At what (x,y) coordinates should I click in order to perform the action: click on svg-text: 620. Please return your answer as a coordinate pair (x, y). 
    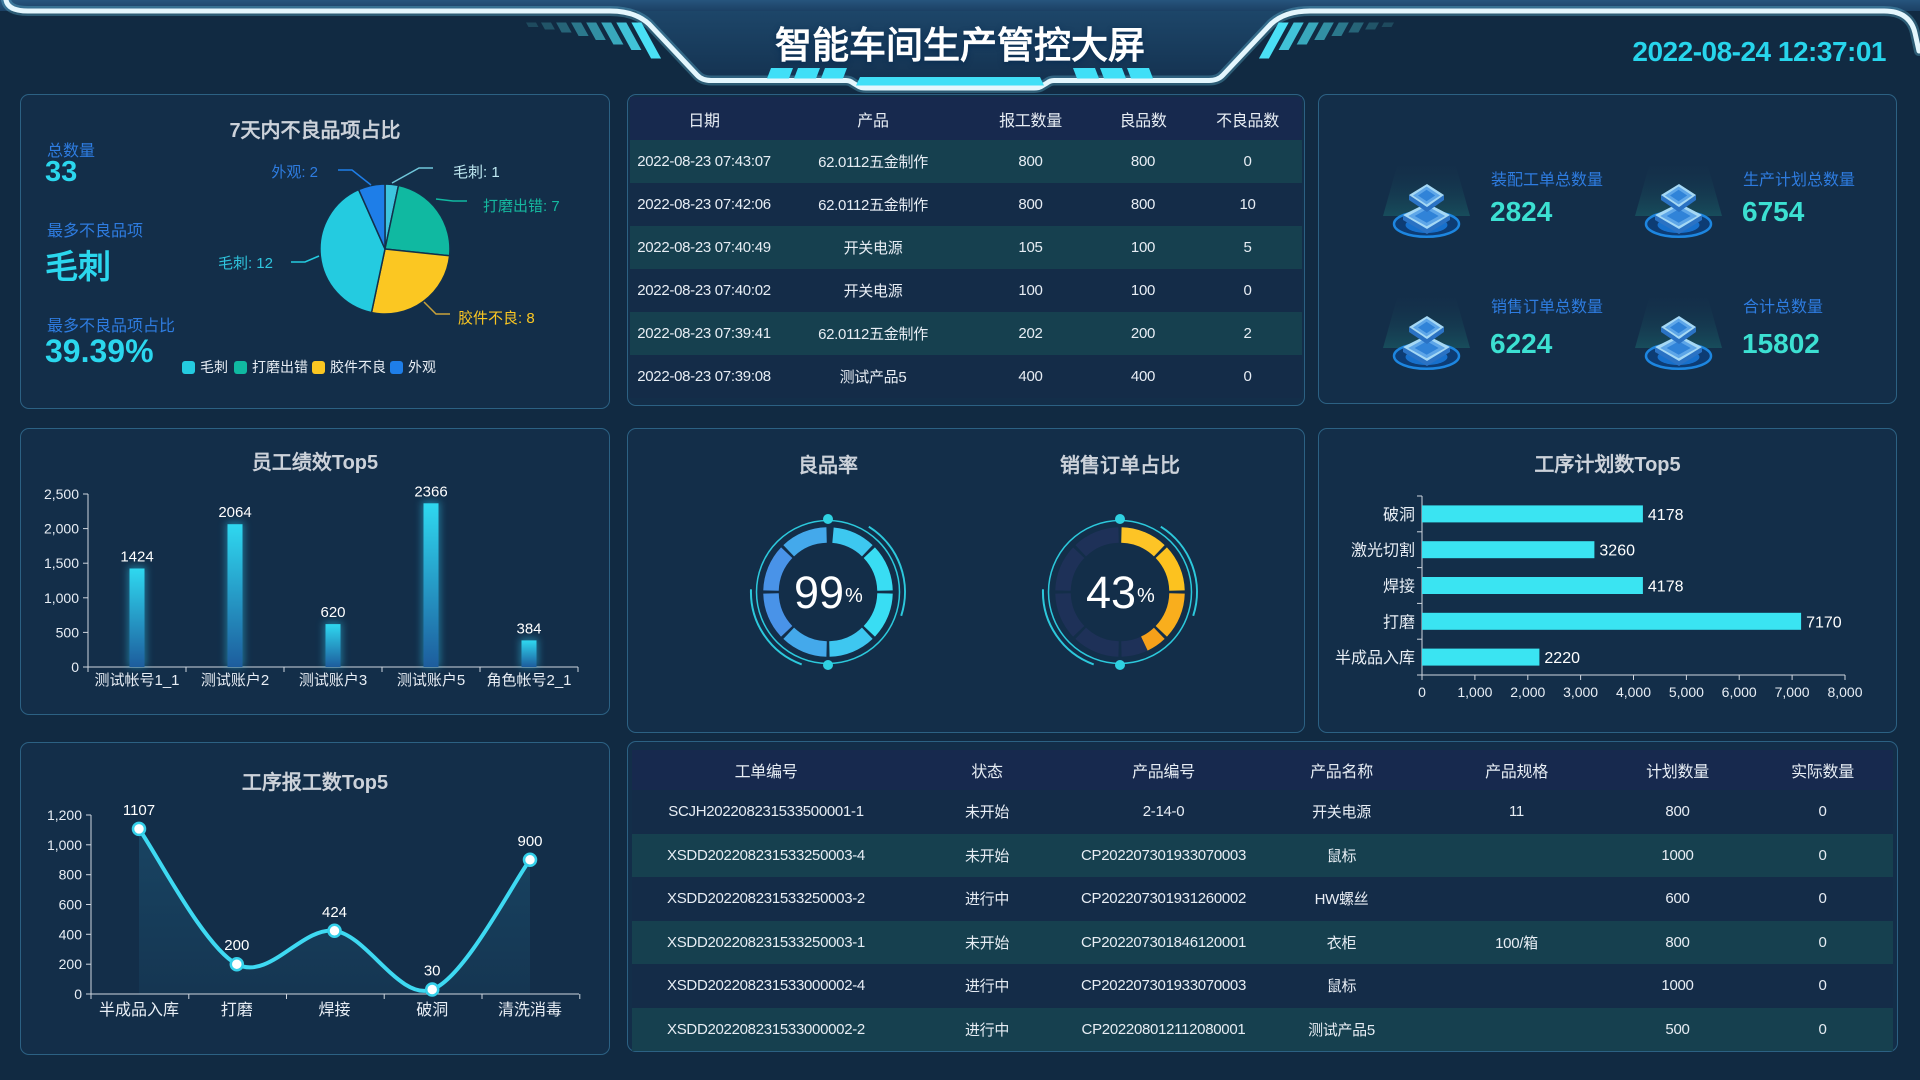
    Looking at the image, I should click on (332, 612).